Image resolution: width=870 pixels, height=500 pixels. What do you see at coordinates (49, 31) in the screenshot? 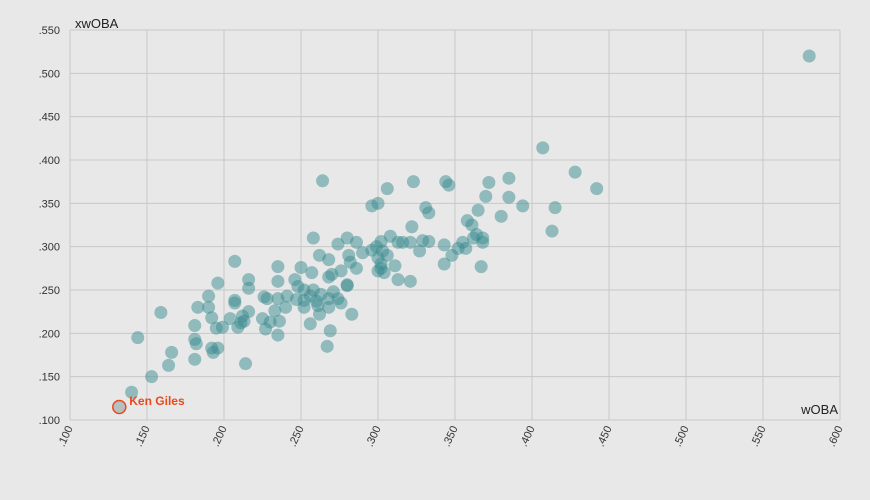
I see `y-tick-label: .550` at bounding box center [49, 31].